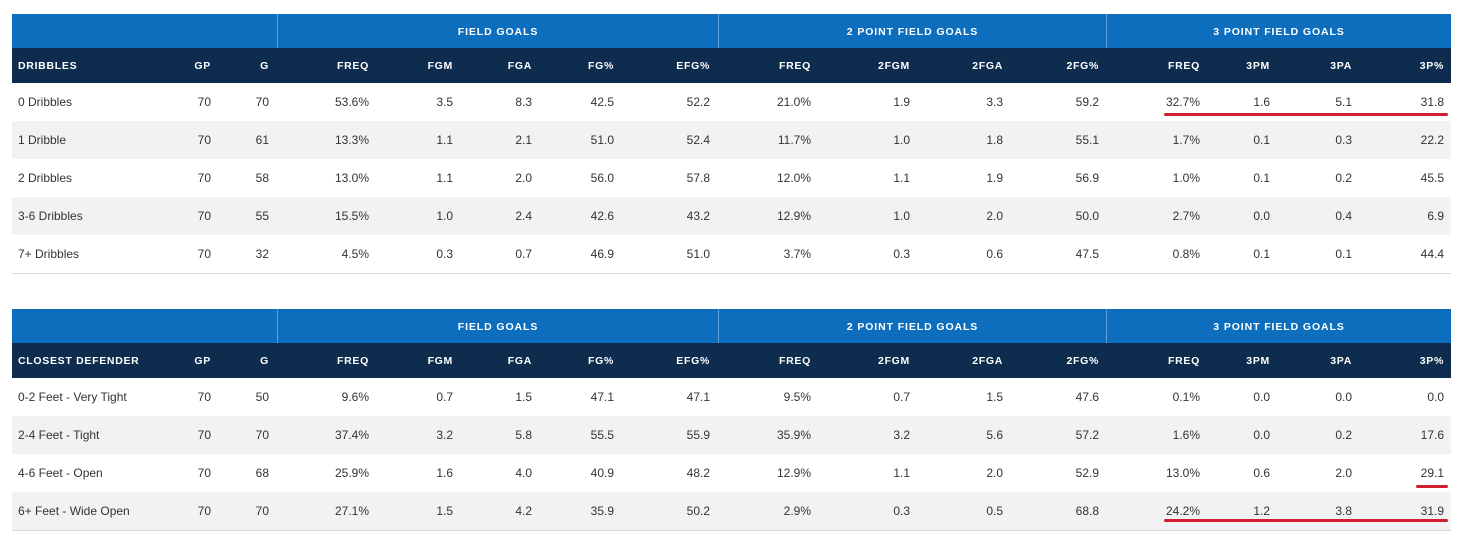 Image resolution: width=1460 pixels, height=544 pixels. Describe the element at coordinates (1087, 511) in the screenshot. I see `cell-2fg-pct: 68.8` at that location.